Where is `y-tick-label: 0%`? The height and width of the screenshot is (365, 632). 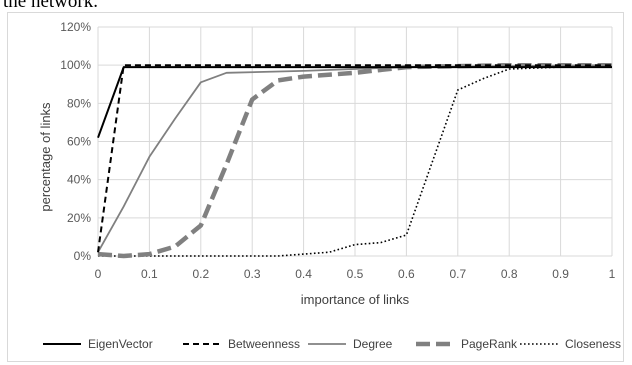 y-tick-label: 0% is located at coordinates (83, 256).